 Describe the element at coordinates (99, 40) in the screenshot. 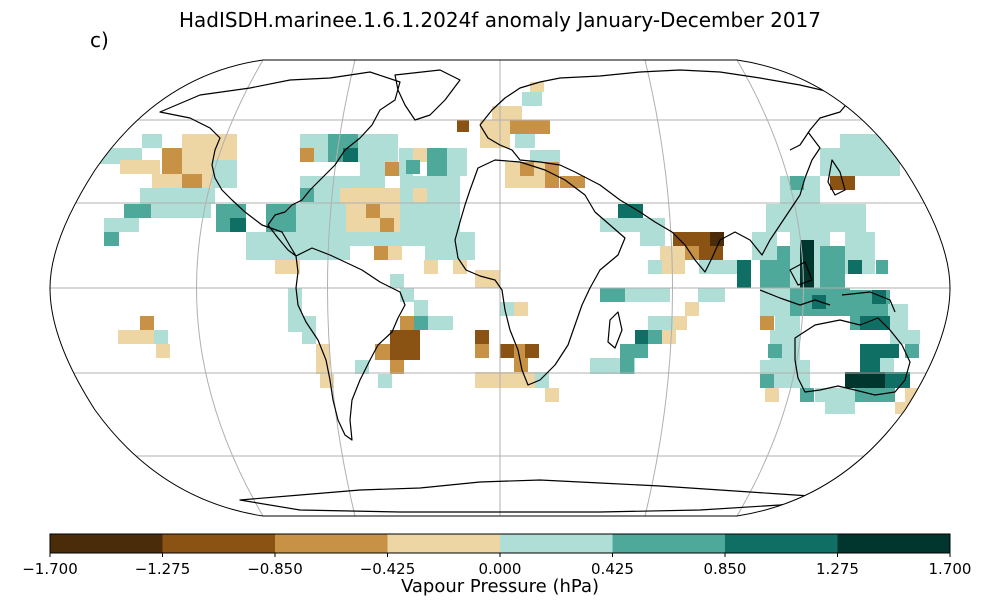

I see `panel-label: c)` at that location.